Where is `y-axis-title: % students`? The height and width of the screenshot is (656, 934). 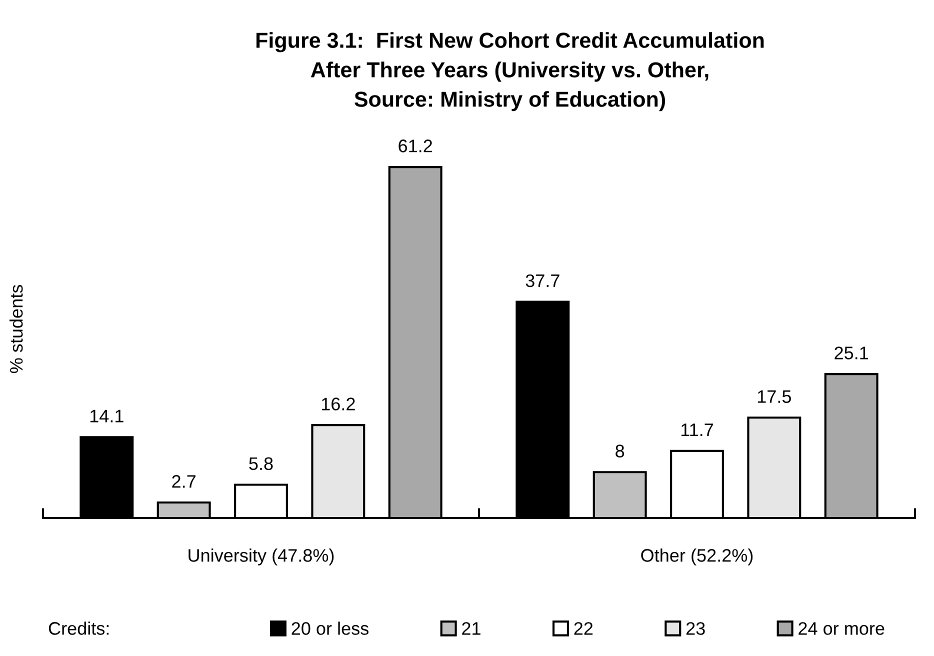
y-axis-title: % students is located at coordinates (16, 329).